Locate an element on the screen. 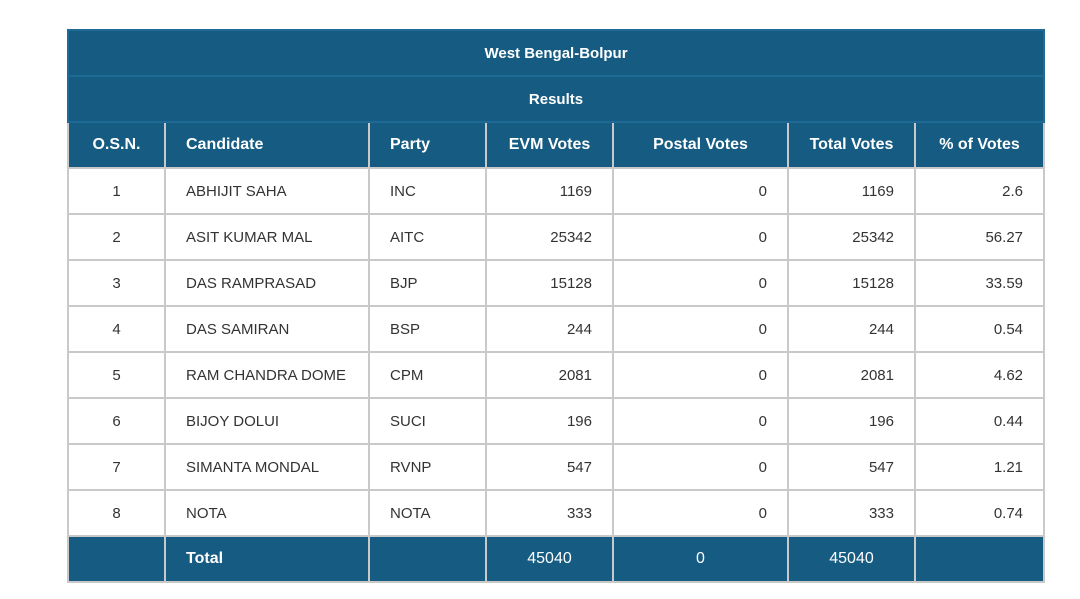 The height and width of the screenshot is (599, 1080). cell-total-votes: 15128 is located at coordinates (851, 283).